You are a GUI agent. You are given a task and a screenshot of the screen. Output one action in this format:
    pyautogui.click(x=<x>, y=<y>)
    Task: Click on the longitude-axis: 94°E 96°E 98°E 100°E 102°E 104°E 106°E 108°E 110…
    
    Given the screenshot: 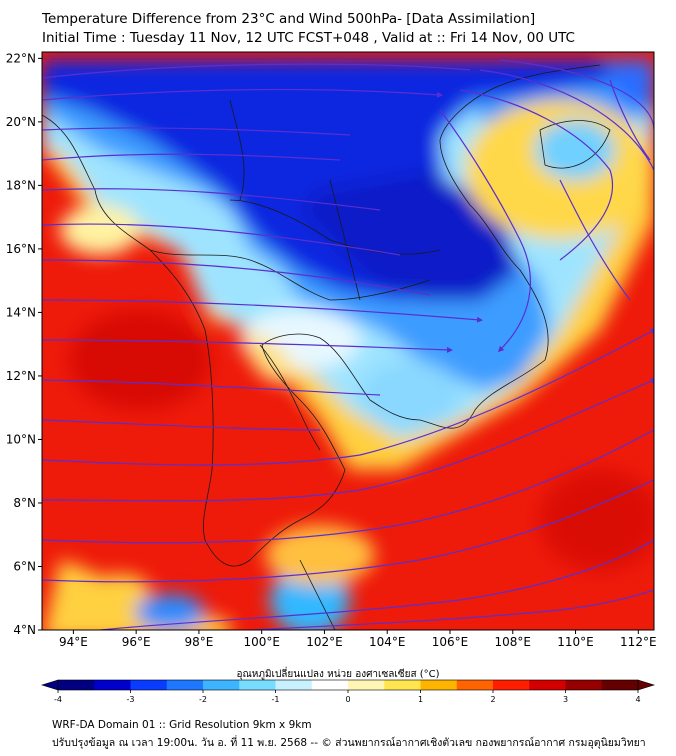 What is the action you would take?
    pyautogui.click(x=358, y=639)
    